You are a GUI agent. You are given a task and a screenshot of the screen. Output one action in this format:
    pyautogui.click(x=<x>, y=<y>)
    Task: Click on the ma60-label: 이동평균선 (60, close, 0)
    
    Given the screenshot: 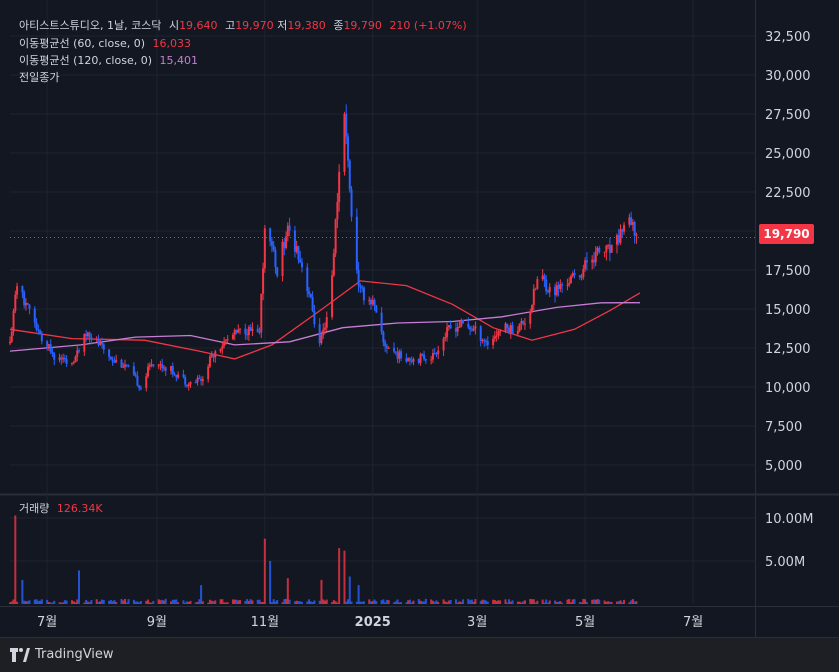 What is the action you would take?
    pyautogui.click(x=82, y=43)
    